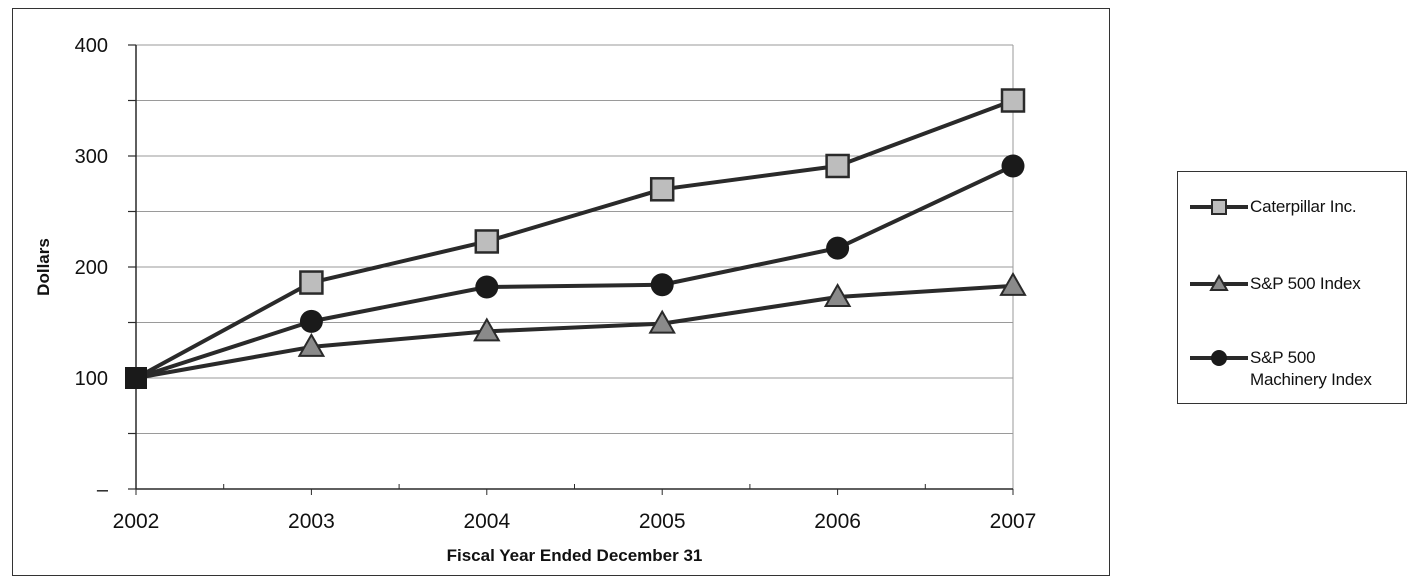 Image resolution: width=1415 pixels, height=580 pixels. I want to click on x-tick-label: 2005, so click(662, 521).